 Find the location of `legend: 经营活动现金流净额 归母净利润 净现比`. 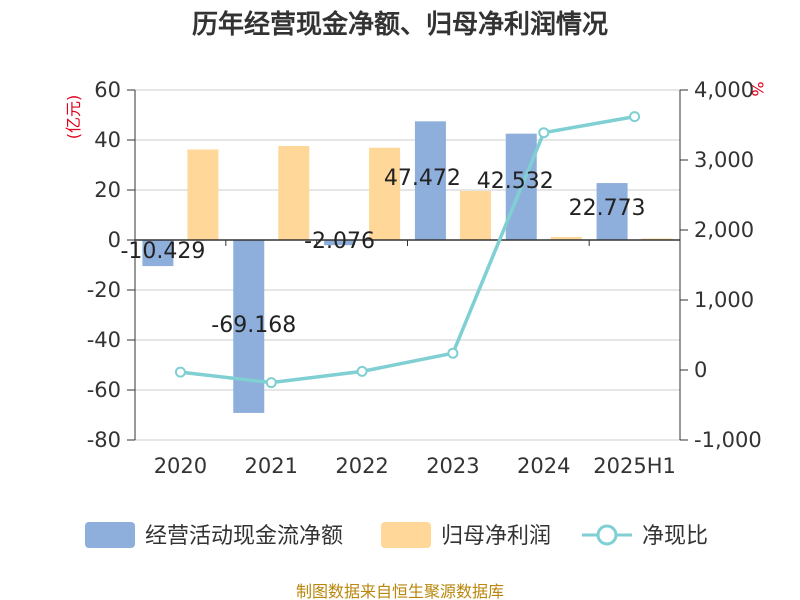

legend: 经营活动现金流净额 归母净利润 净现比 is located at coordinates (396, 535).